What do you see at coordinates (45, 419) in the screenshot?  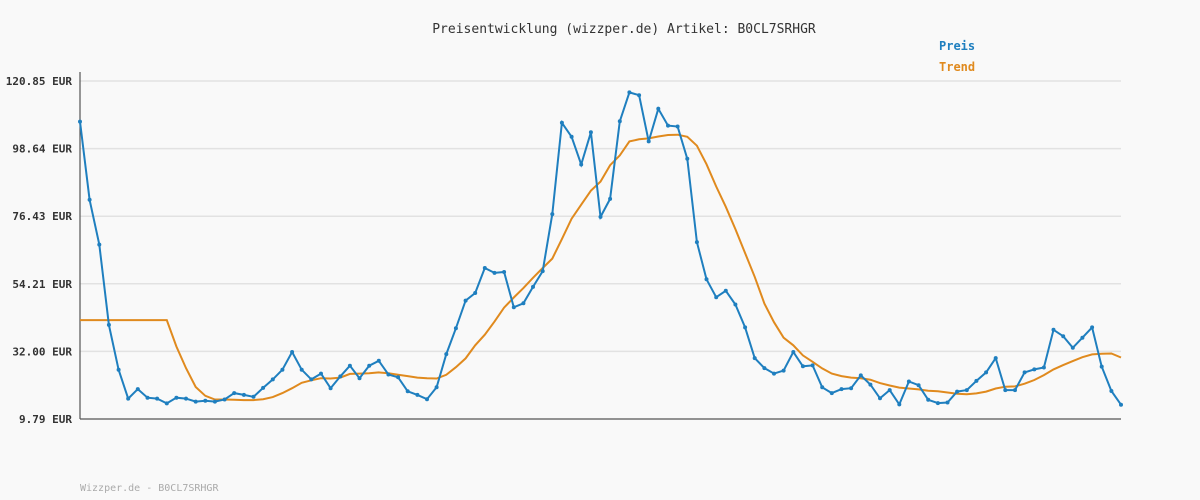 I see `y-tick-label: 9.79 EUR` at bounding box center [45, 419].